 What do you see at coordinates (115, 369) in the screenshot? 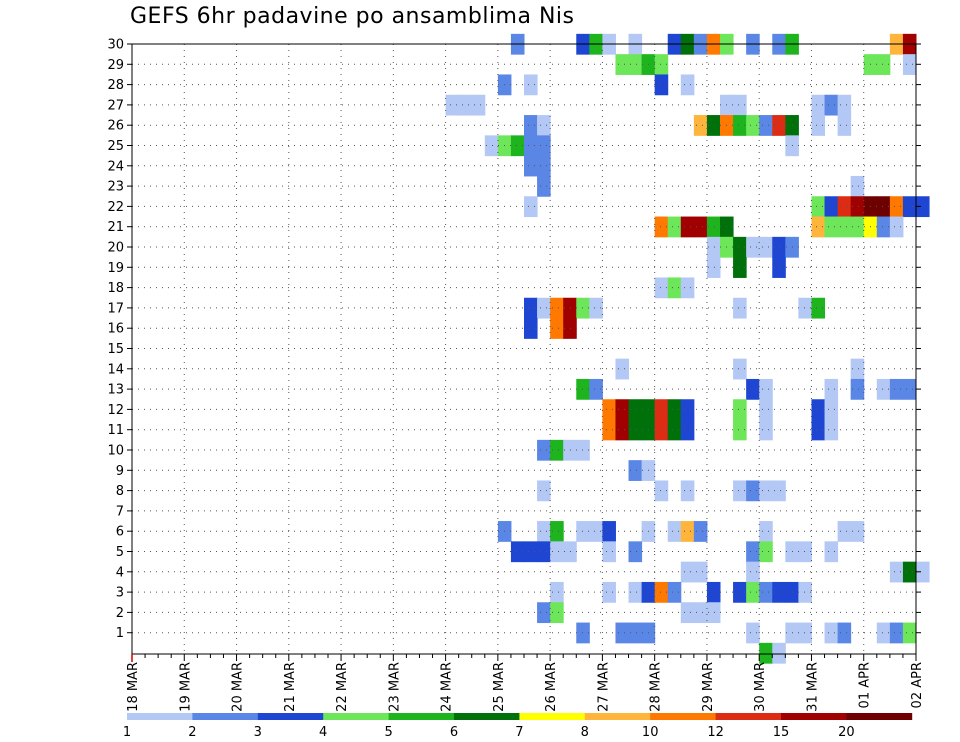
I see `y-tick-label: 14` at bounding box center [115, 369].